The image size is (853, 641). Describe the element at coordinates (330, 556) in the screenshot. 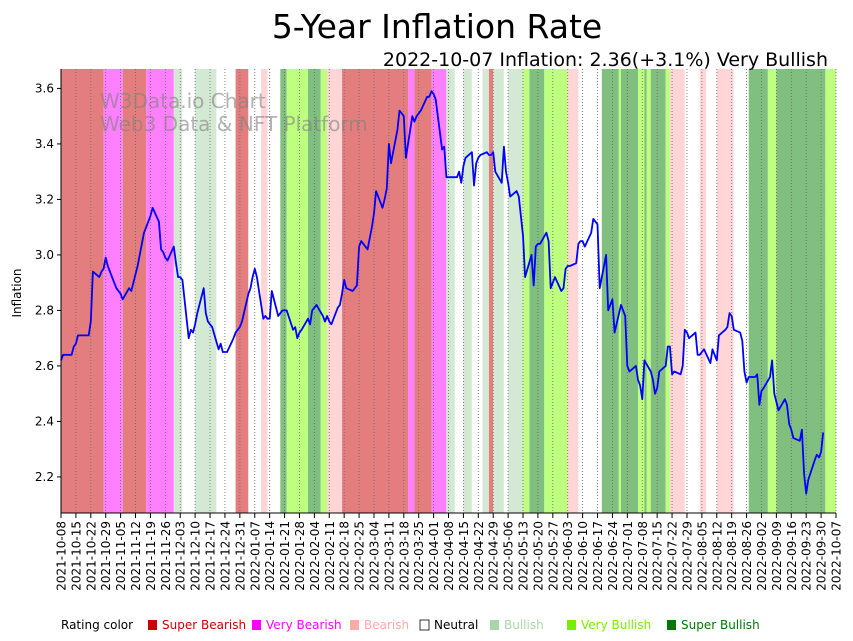

I see `x-tick-label: 2022-02-11` at that location.